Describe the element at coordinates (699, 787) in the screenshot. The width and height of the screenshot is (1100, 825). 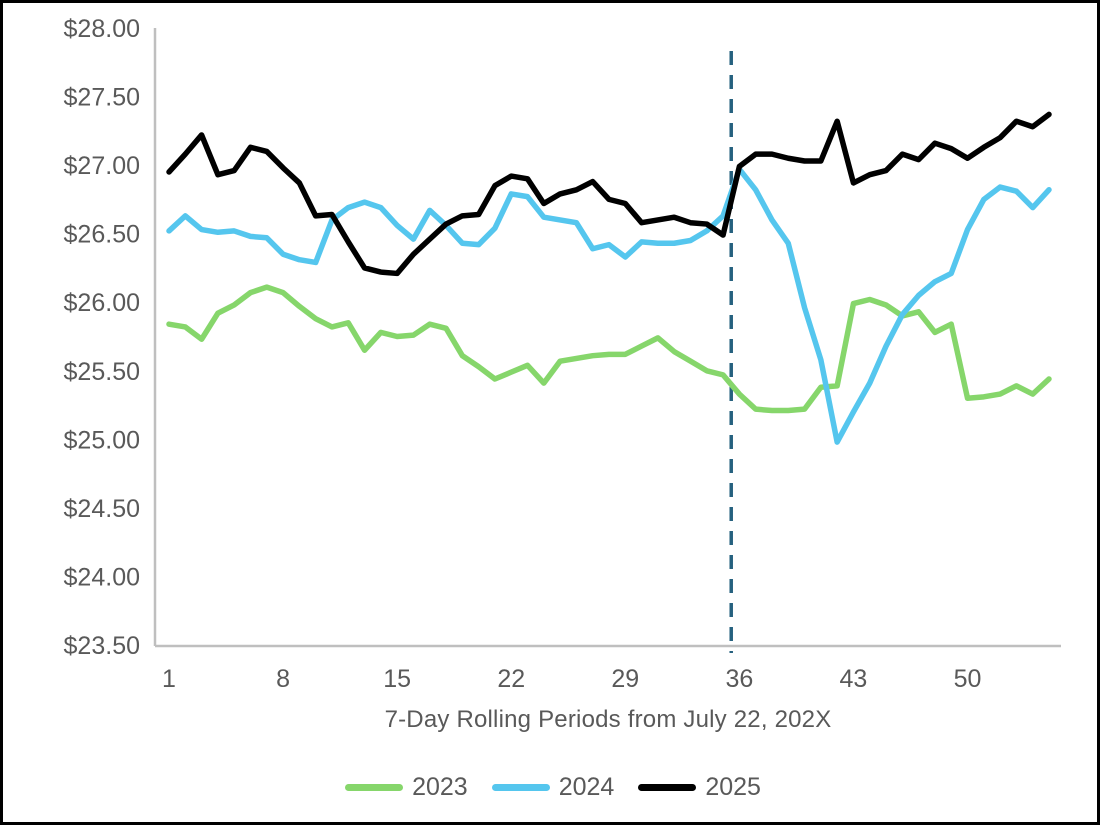
I see `legend-item-2025: 2025` at that location.